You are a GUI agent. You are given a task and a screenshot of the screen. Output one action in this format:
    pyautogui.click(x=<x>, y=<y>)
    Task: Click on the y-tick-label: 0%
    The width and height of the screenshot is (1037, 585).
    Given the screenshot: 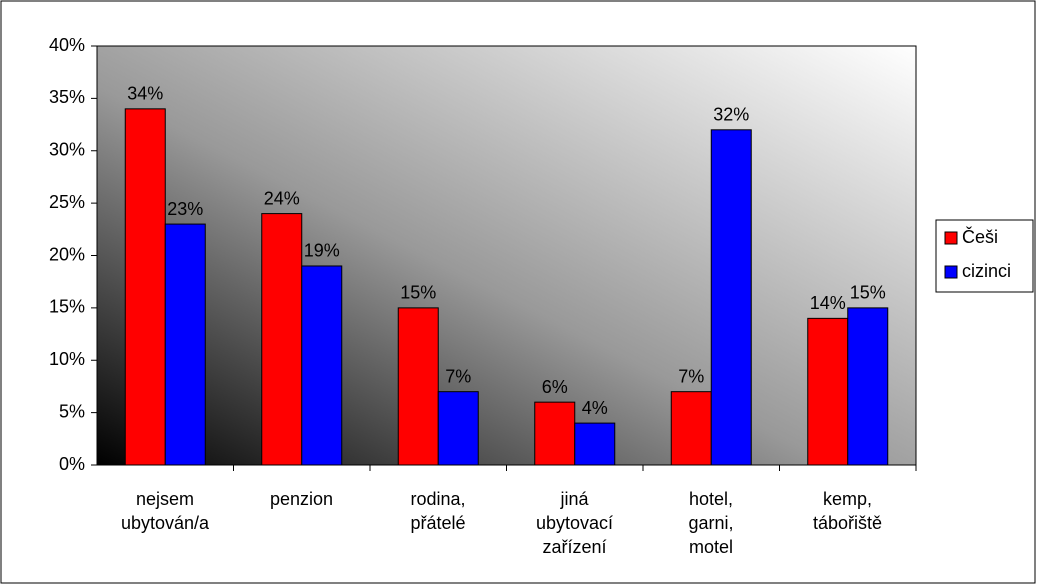 What is the action you would take?
    pyautogui.click(x=72, y=464)
    